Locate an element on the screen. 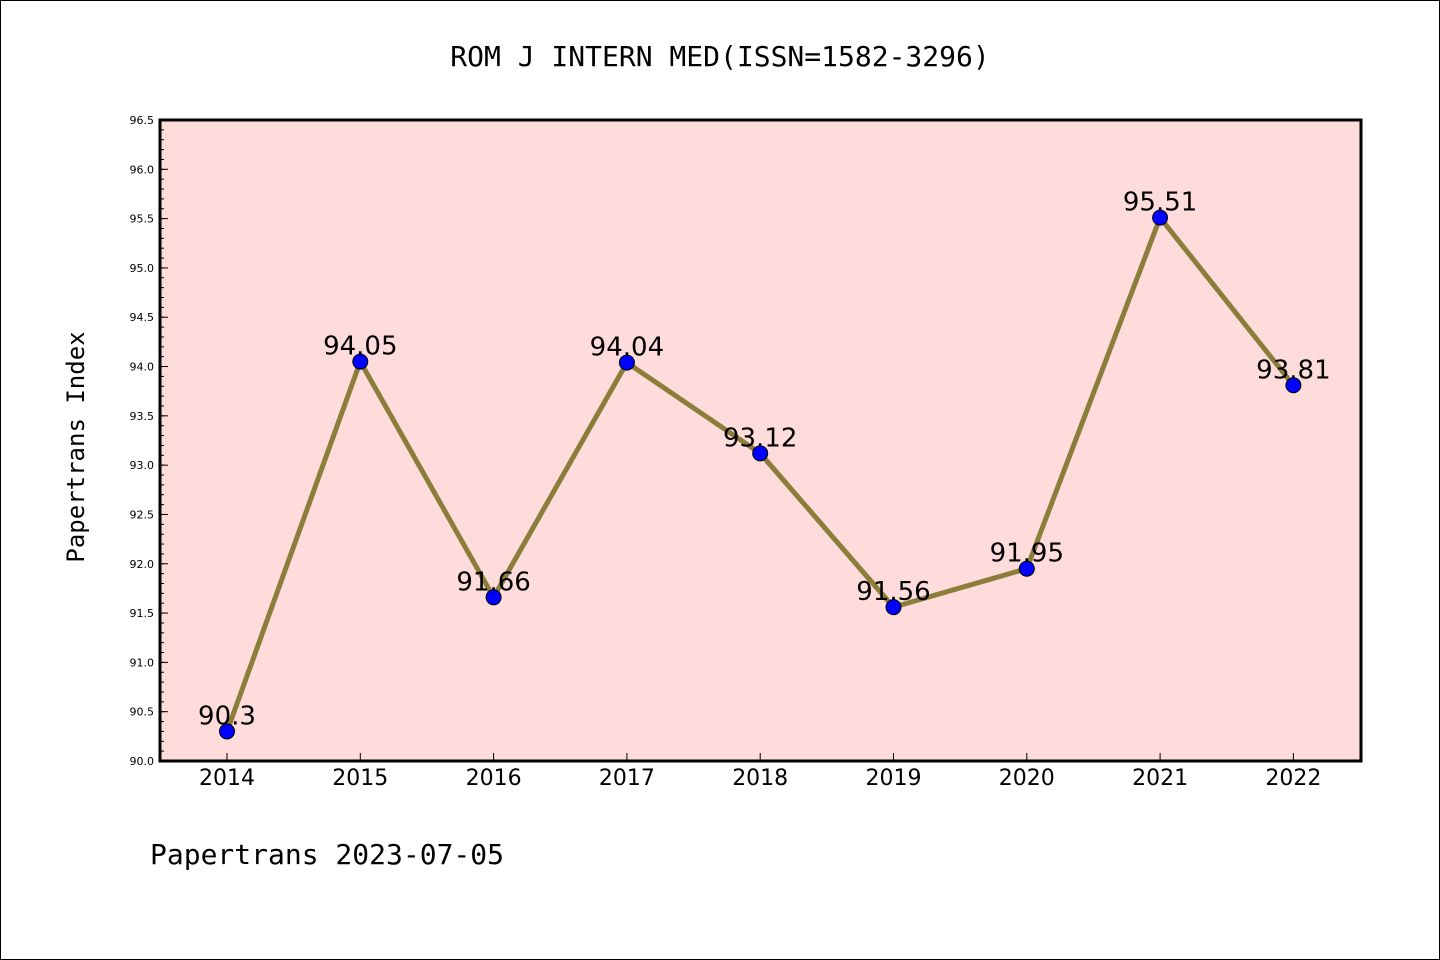 The width and height of the screenshot is (1440, 960). y-tick-label: 94.0 is located at coordinates (142, 367).